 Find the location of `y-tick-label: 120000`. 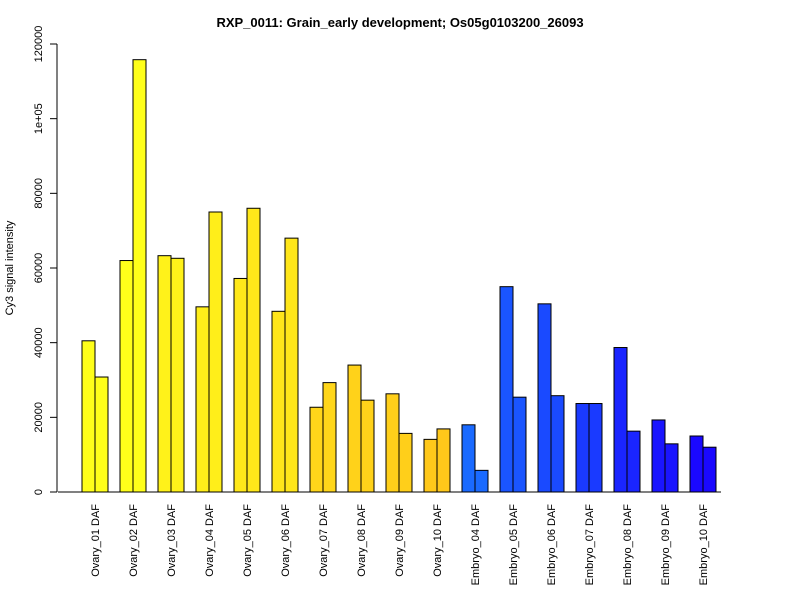

y-tick-label: 120000 is located at coordinates (39, 44).